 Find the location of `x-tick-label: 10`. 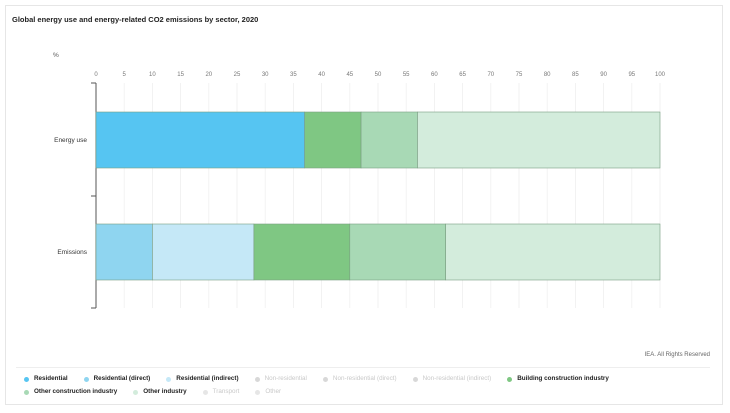

x-tick-label: 10 is located at coordinates (152, 75).